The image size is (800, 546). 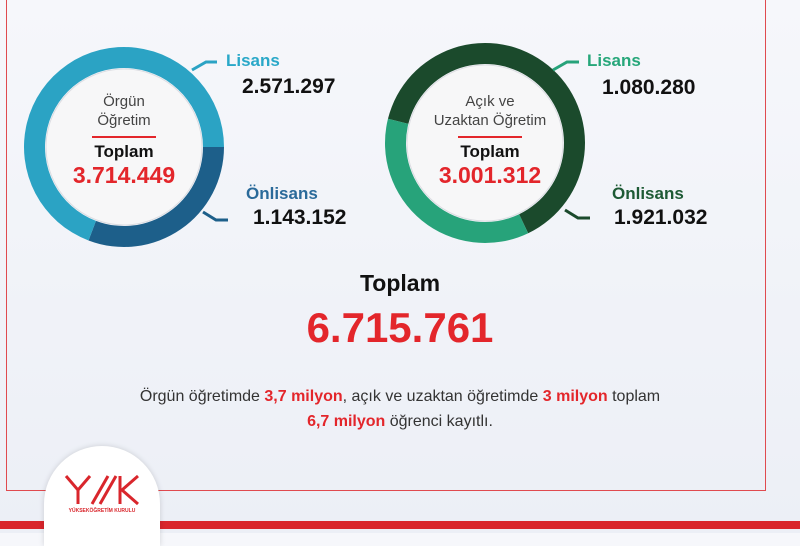 What do you see at coordinates (102, 511) in the screenshot?
I see `logo-text: YÜKSEKÖĞRETİM KURULU` at bounding box center [102, 511].